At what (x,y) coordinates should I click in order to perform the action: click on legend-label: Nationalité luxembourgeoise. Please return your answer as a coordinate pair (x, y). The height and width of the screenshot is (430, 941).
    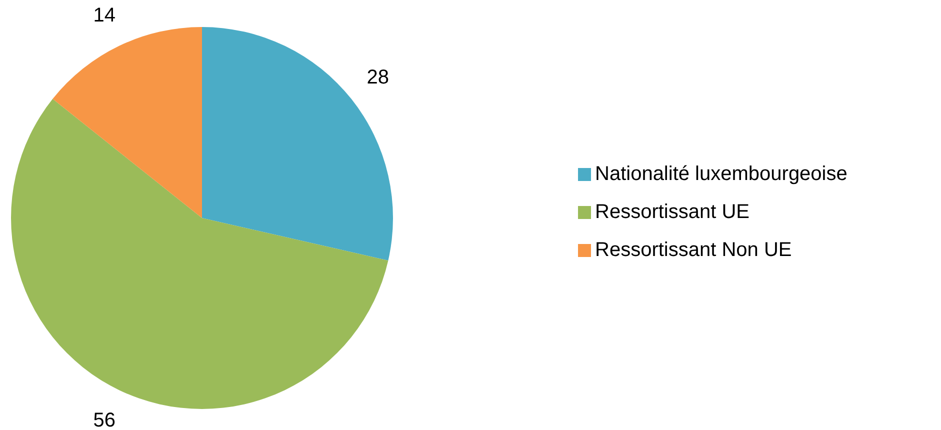
    Looking at the image, I should click on (721, 174).